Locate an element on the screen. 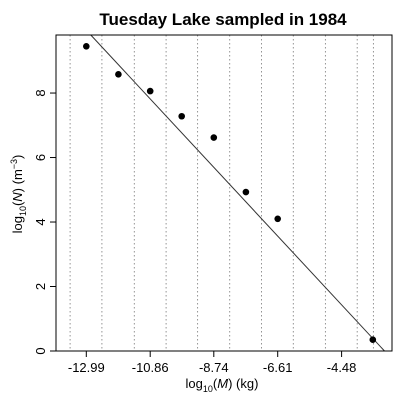 This screenshot has height=400, width=400. x-tick-label: -12.99 is located at coordinates (86, 367).